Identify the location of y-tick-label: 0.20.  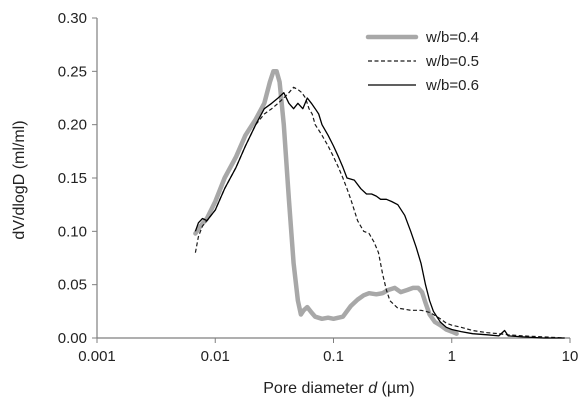
(72, 125).